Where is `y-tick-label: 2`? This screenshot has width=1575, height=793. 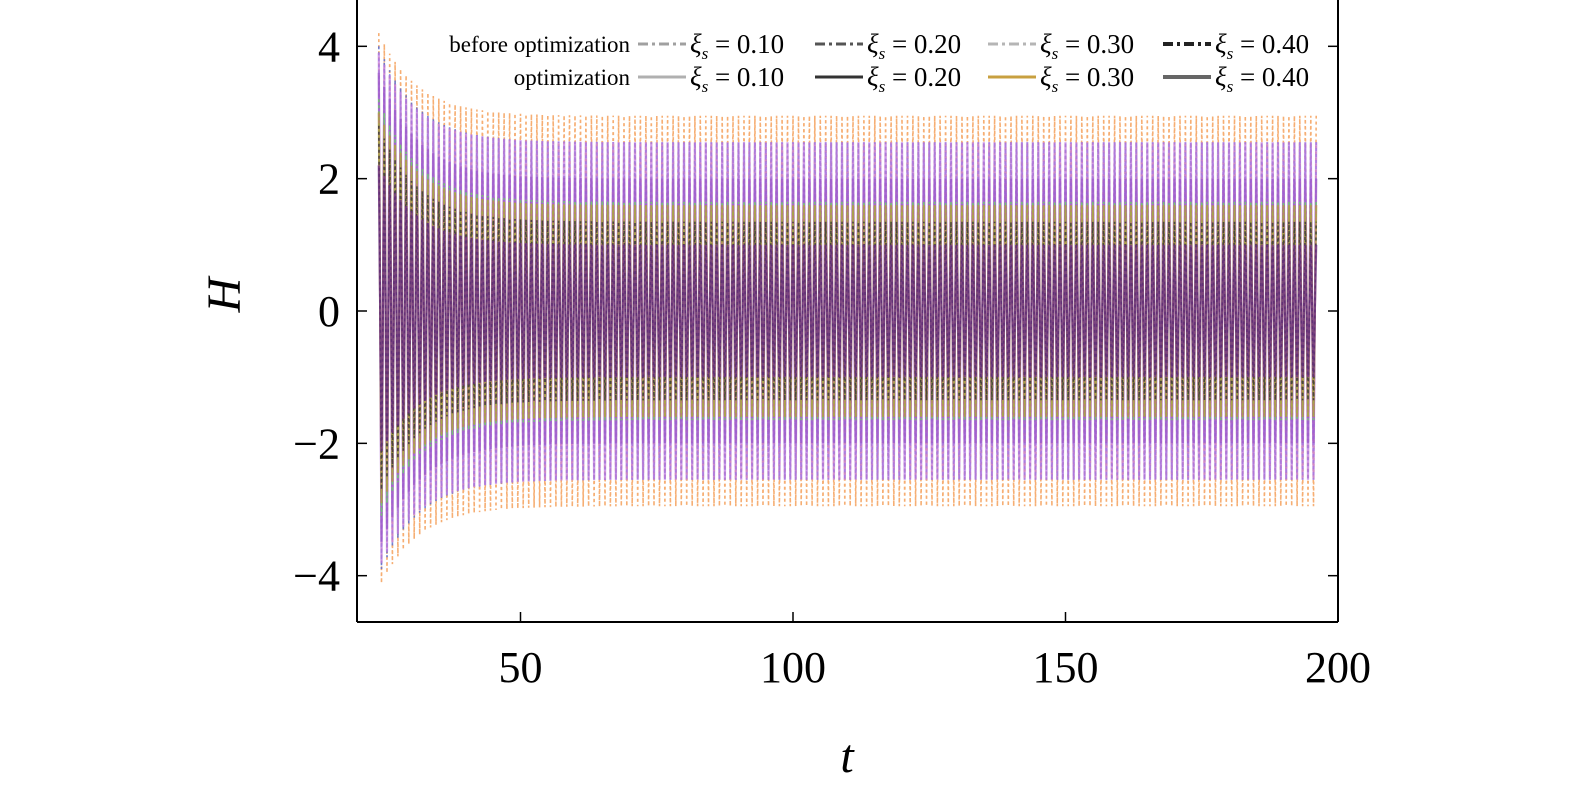 y-tick-label: 2 is located at coordinates (329, 179).